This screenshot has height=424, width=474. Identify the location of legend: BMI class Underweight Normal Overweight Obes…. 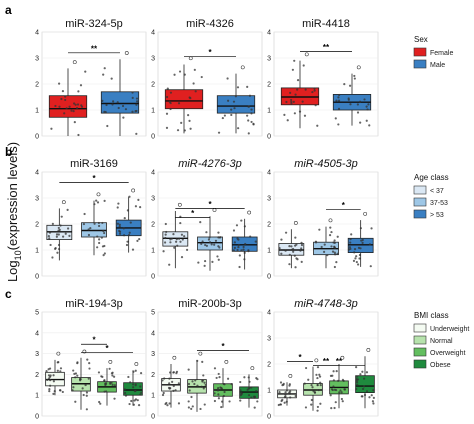
(441, 340).